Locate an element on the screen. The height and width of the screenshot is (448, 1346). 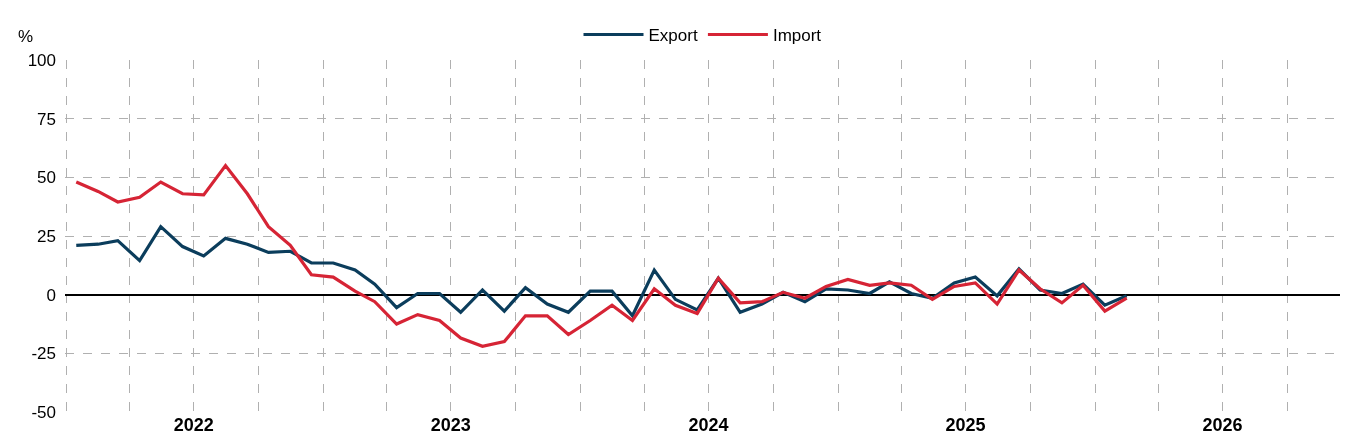
x-tick-label: 2022 is located at coordinates (193, 425).